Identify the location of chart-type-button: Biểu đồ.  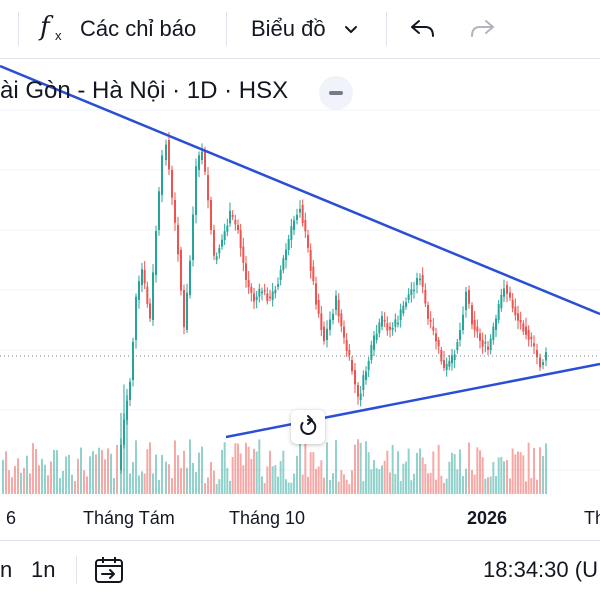
(288, 29).